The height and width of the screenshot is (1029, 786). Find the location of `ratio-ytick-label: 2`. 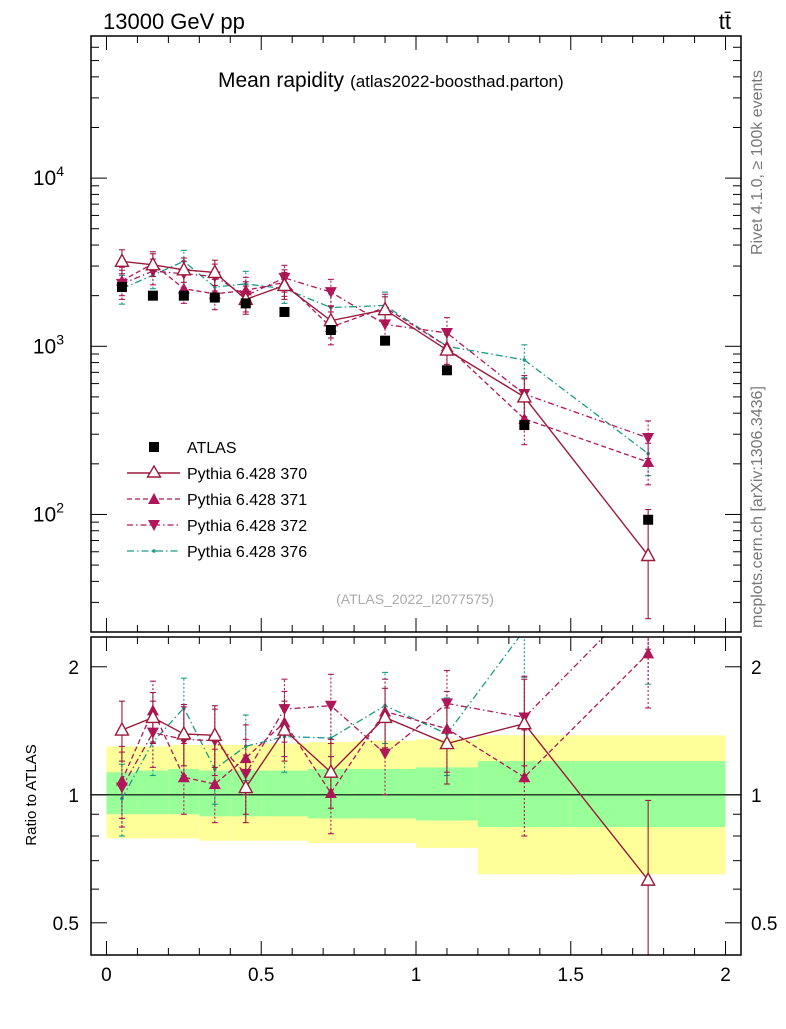

ratio-ytick-label: 2 is located at coordinates (73, 668).